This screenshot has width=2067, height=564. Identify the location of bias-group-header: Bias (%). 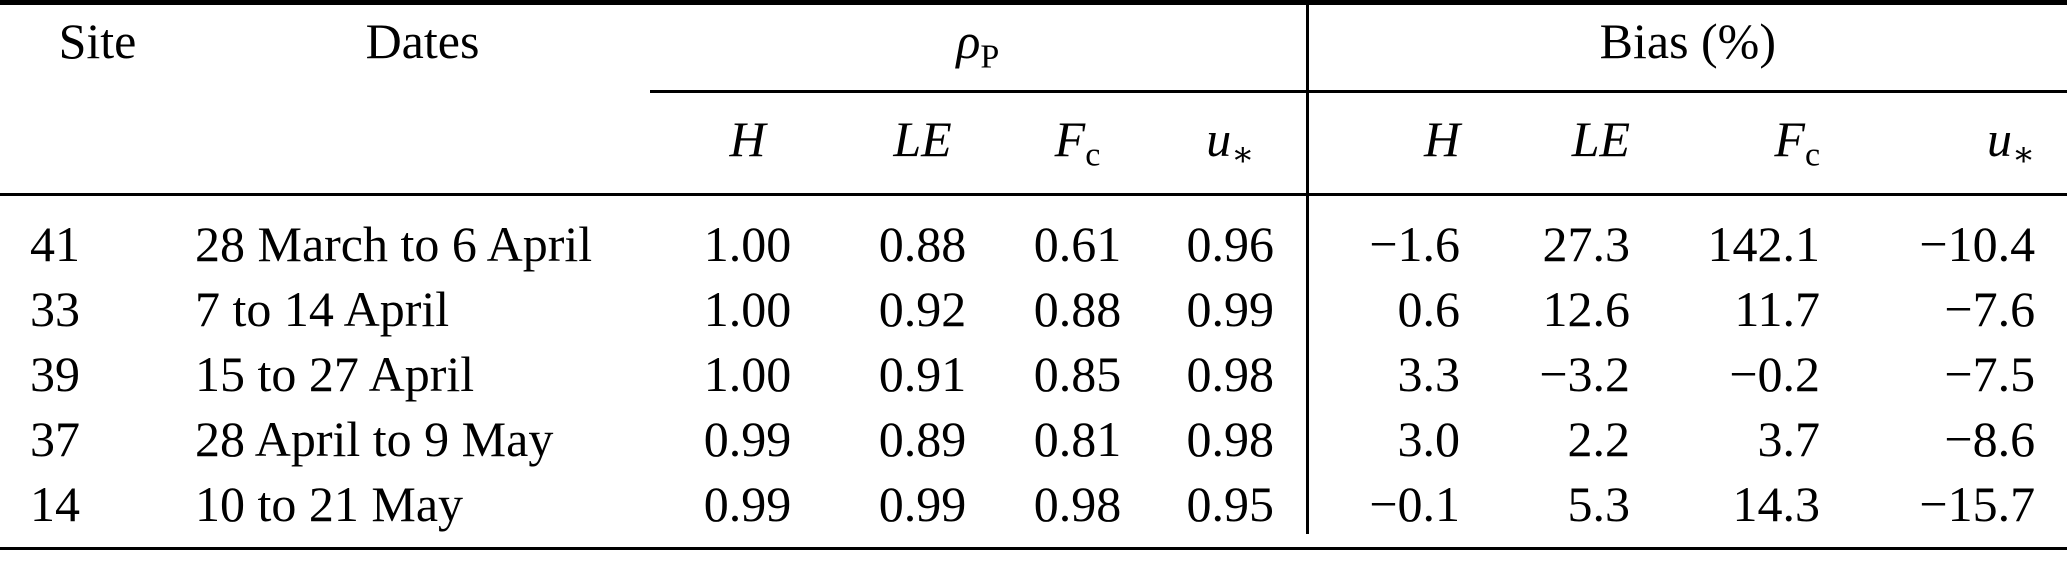
(1686, 49).